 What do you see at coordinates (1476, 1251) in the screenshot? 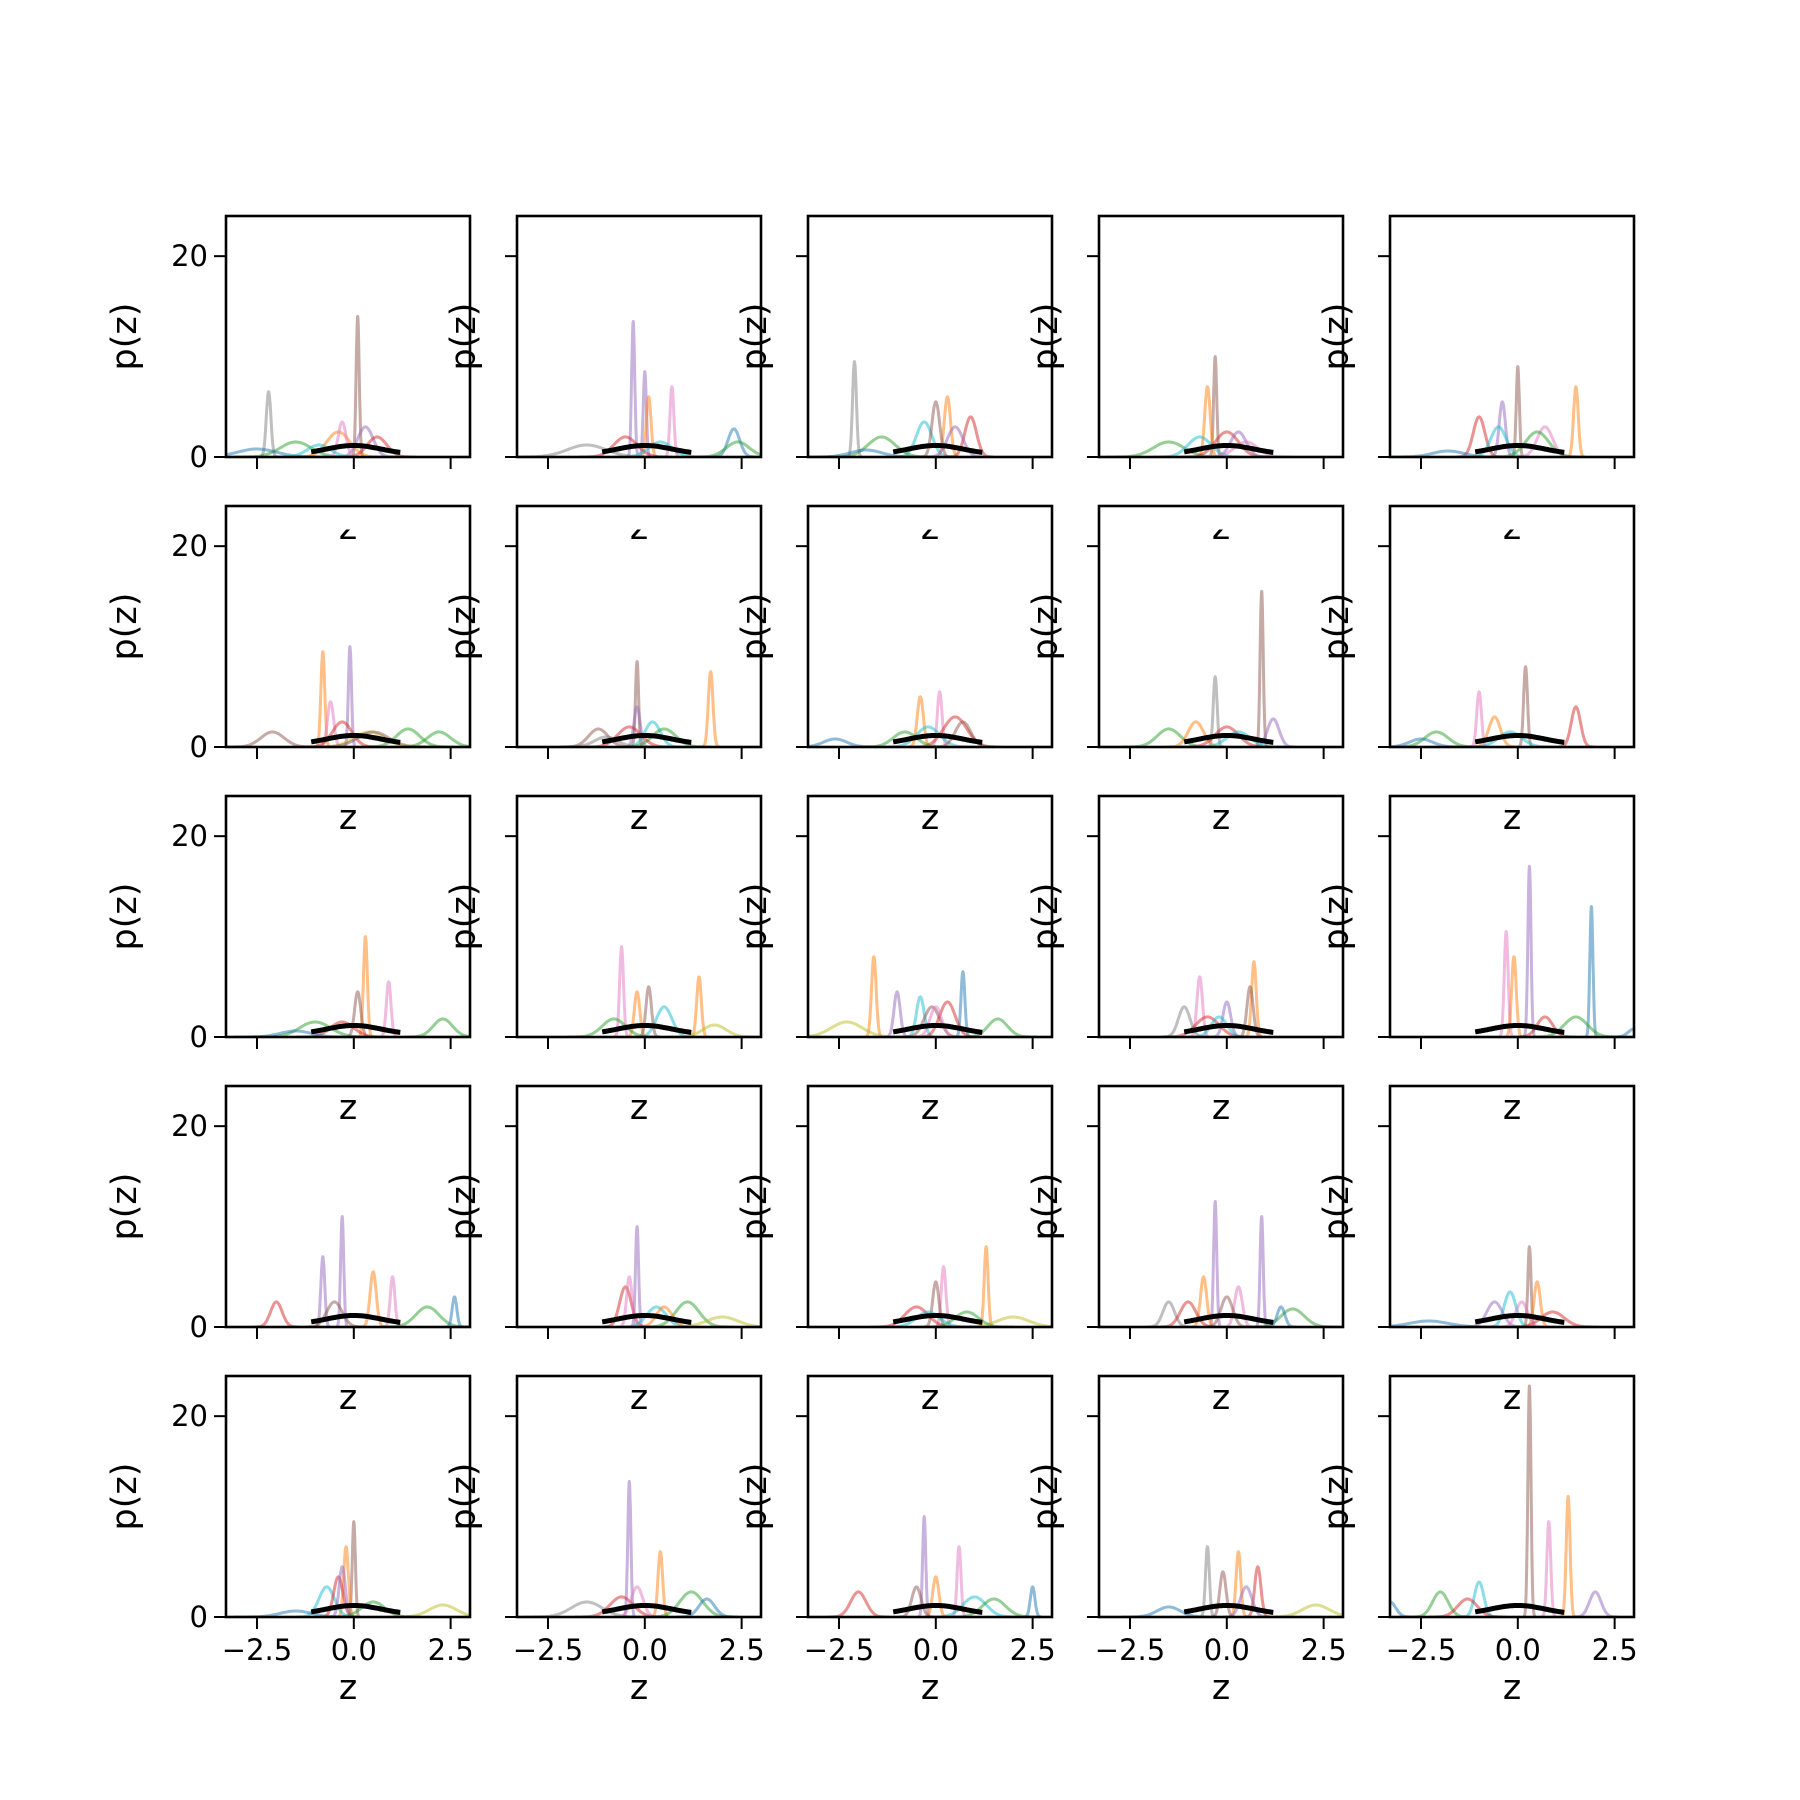
I see `subplot-r4-c5: z p(z)` at bounding box center [1476, 1251].